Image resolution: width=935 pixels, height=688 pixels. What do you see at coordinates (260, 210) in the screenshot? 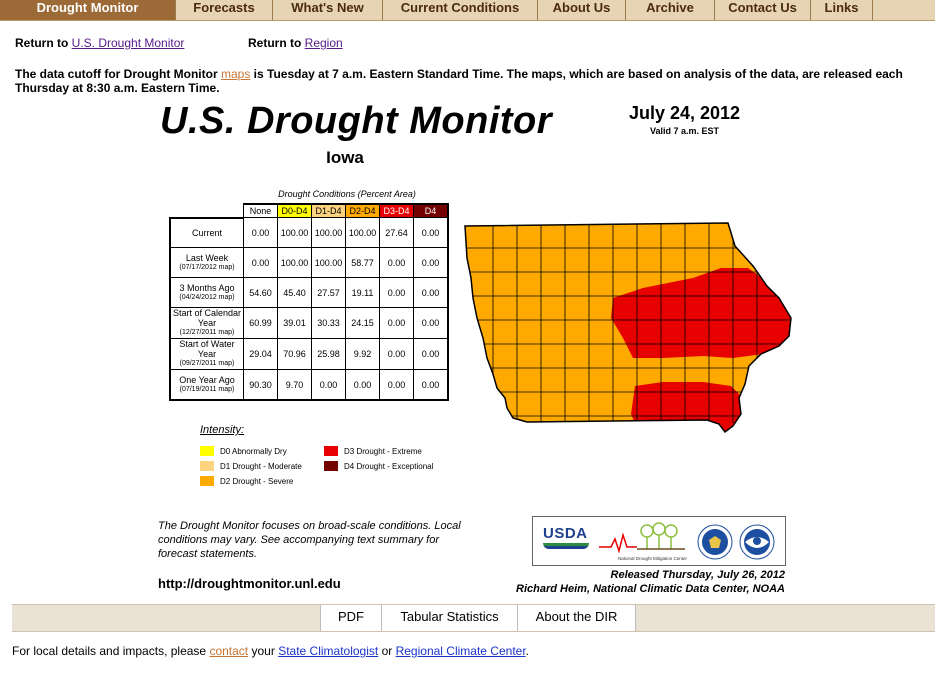
I see `col-none: None` at bounding box center [260, 210].